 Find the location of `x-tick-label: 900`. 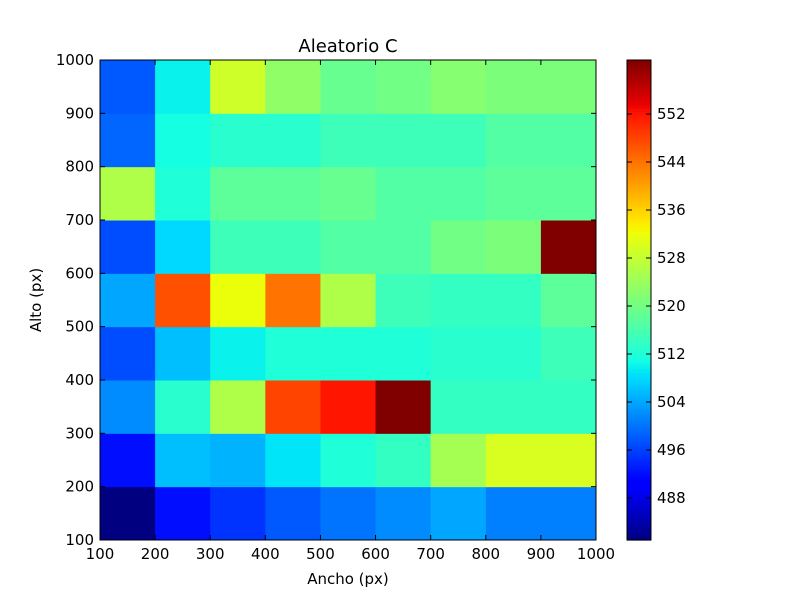

x-tick-label: 900 is located at coordinates (541, 554).